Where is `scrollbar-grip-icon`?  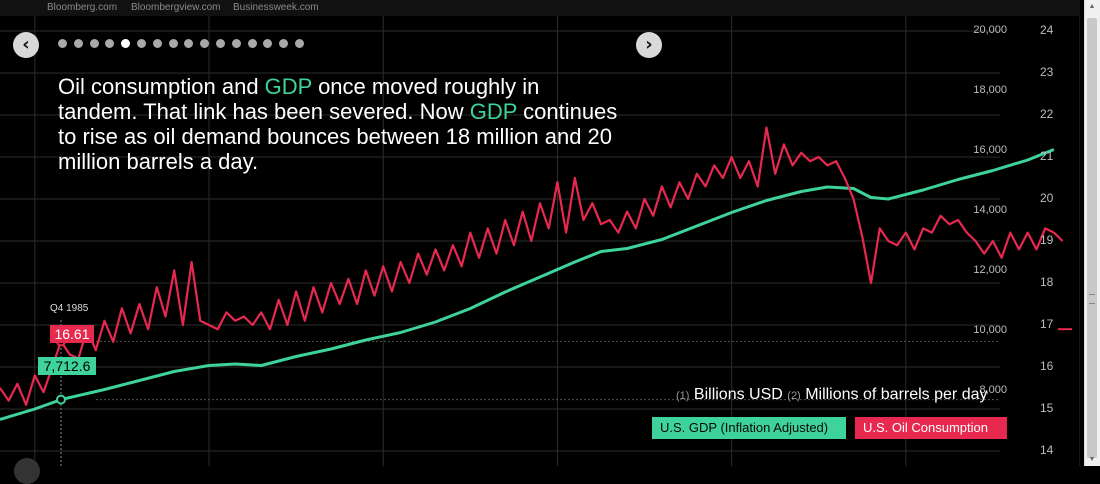 scrollbar-grip-icon is located at coordinates (1092, 299).